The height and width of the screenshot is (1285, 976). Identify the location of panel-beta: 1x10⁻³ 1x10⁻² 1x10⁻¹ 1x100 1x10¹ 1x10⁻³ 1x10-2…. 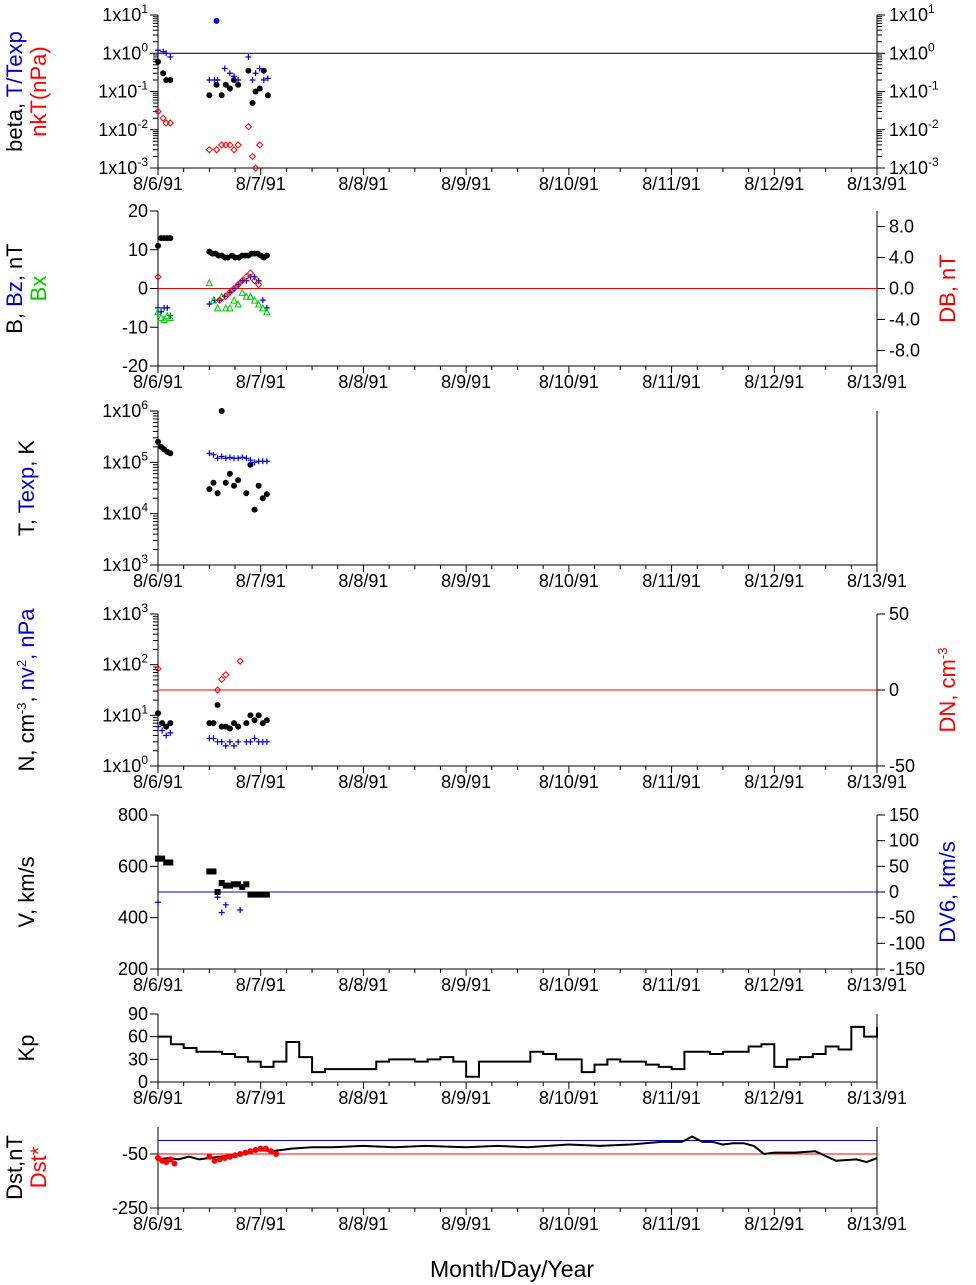
(470, 98).